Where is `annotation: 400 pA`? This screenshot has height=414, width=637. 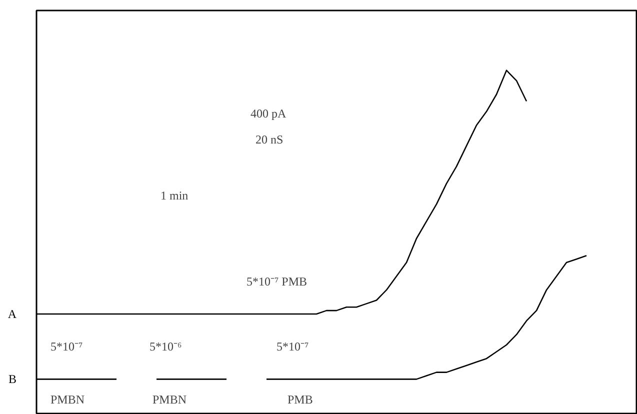 annotation: 400 pA is located at coordinates (268, 113).